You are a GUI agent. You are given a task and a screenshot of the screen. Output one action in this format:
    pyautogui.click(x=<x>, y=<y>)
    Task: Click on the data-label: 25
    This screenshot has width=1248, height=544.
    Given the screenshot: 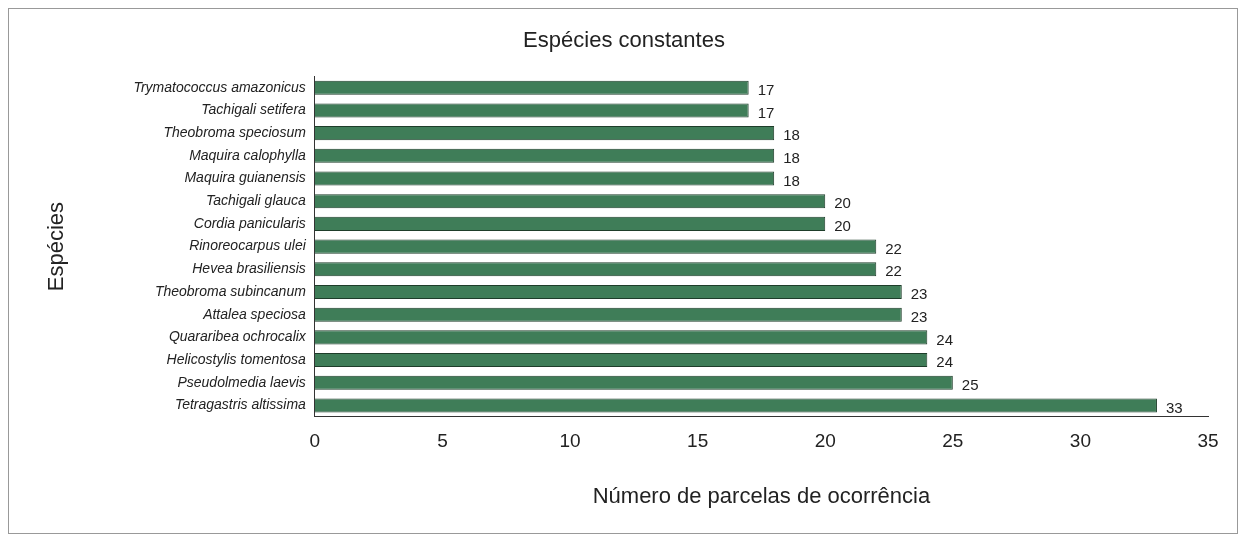 What is the action you would take?
    pyautogui.click(x=970, y=384)
    